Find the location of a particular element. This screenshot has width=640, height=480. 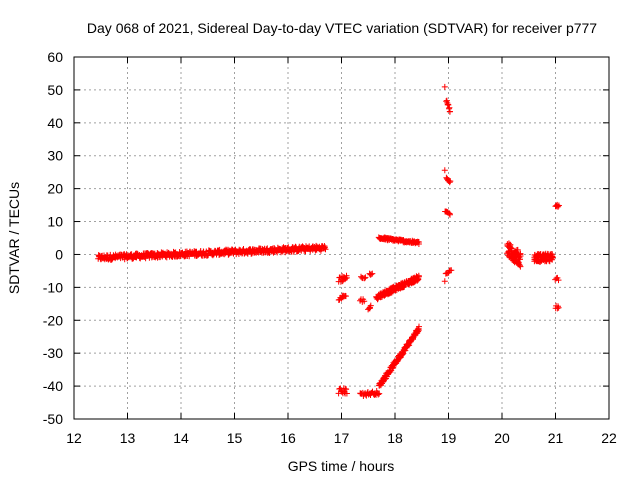

y-tick-label: 50 is located at coordinates (55, 90).